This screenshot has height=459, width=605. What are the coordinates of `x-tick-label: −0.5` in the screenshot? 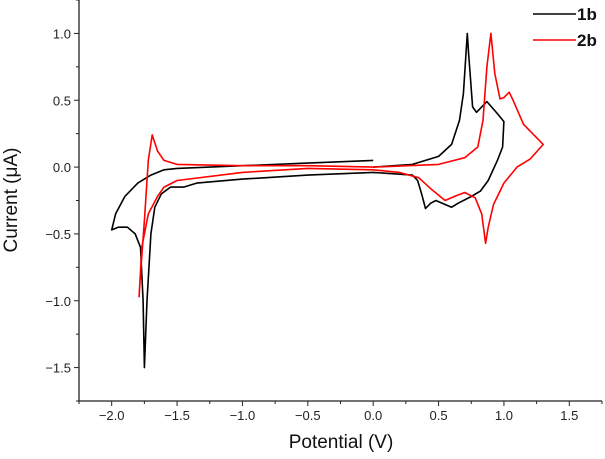 It's located at (308, 415).